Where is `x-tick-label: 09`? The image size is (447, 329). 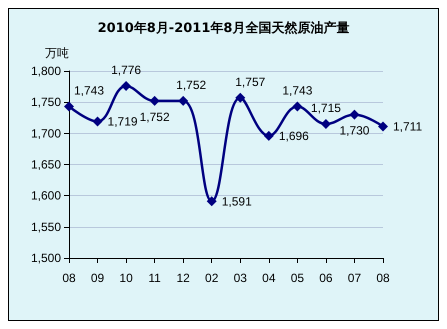 x-tick-label: 09 is located at coordinates (97, 278).